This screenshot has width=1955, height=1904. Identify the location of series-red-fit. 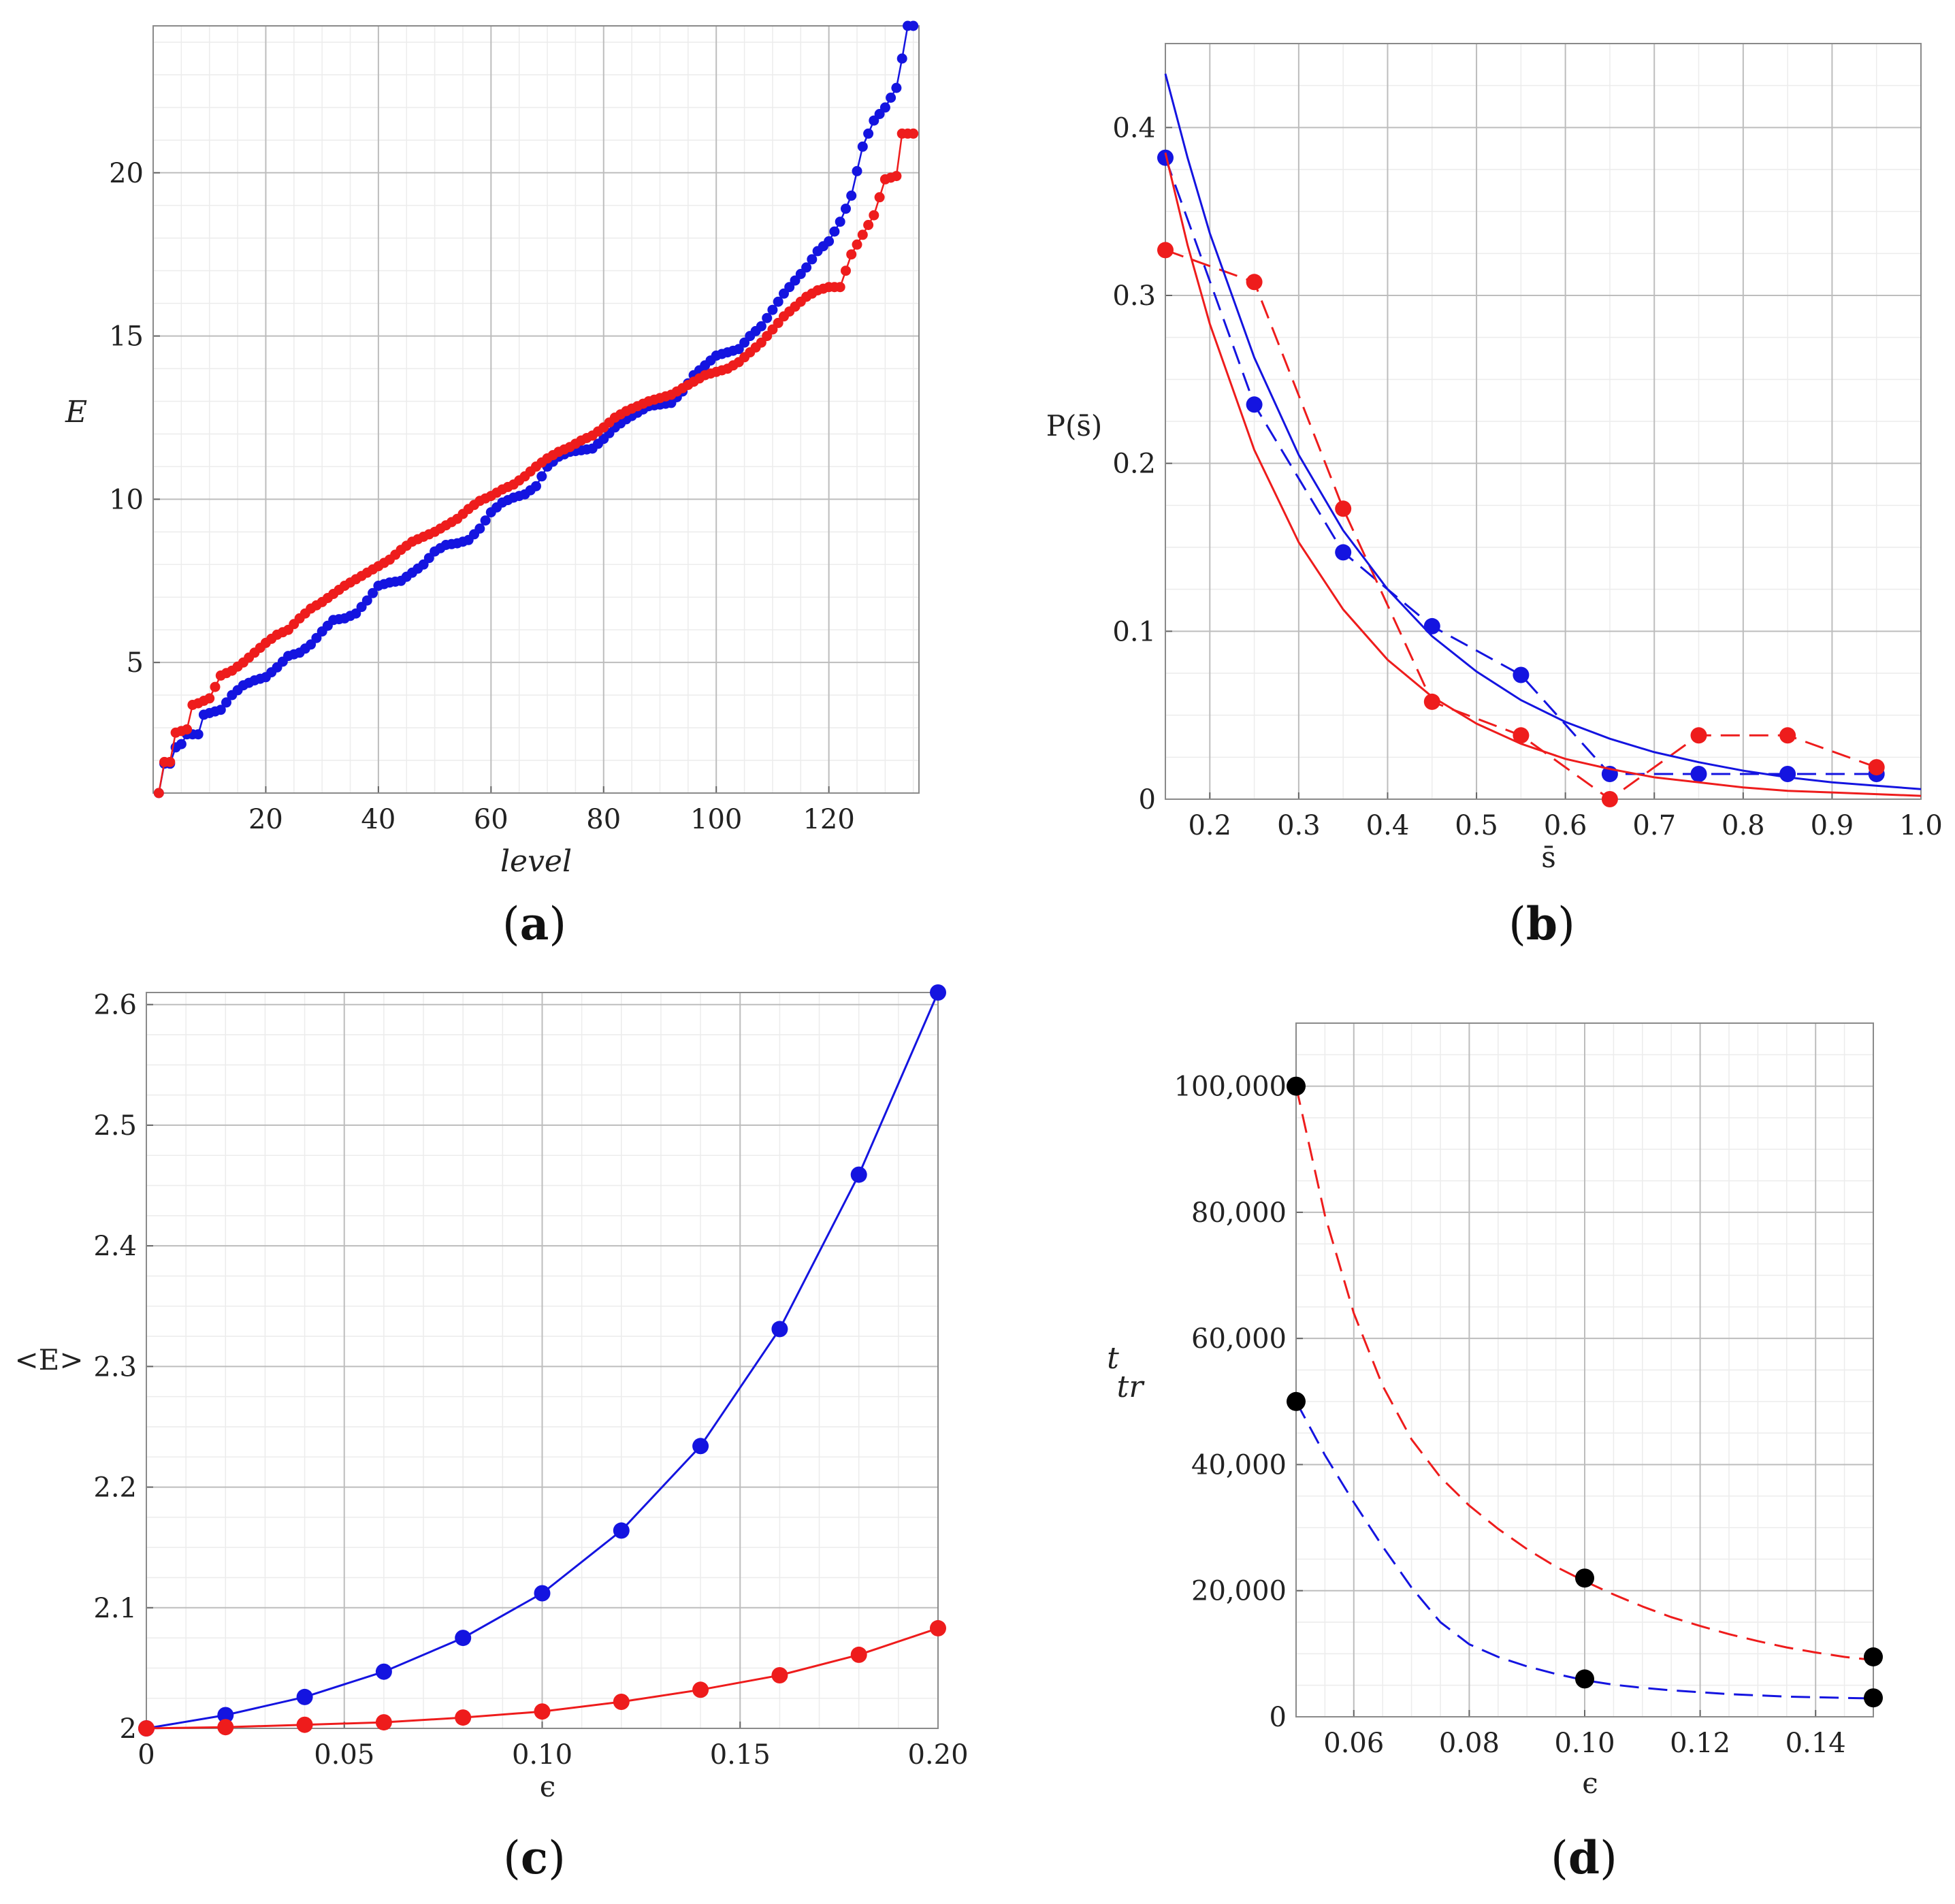
(1543, 475).